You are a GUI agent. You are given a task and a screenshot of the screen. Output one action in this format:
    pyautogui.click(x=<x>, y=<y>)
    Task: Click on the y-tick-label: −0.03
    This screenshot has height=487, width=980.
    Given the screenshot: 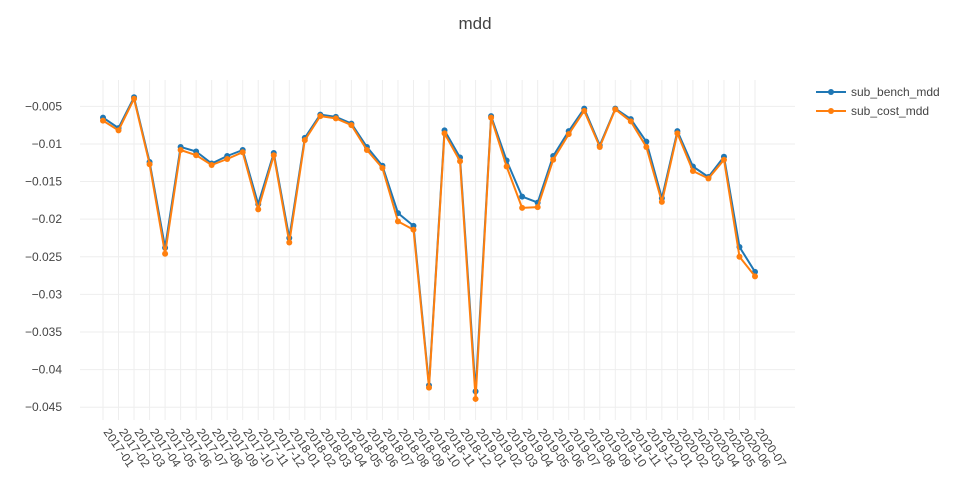 What is the action you would take?
    pyautogui.click(x=47, y=294)
    